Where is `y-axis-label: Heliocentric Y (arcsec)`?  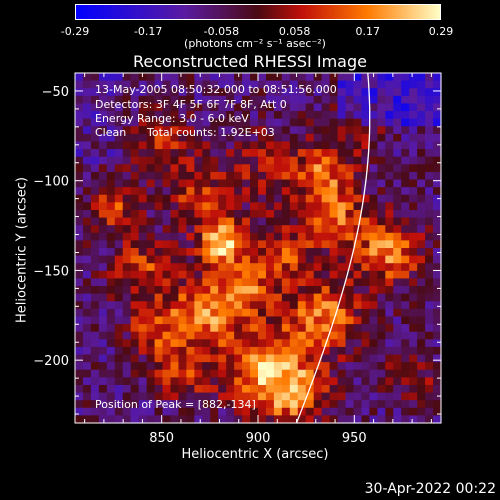 y-axis-label: Heliocentric Y (arcsec) is located at coordinates (22, 250).